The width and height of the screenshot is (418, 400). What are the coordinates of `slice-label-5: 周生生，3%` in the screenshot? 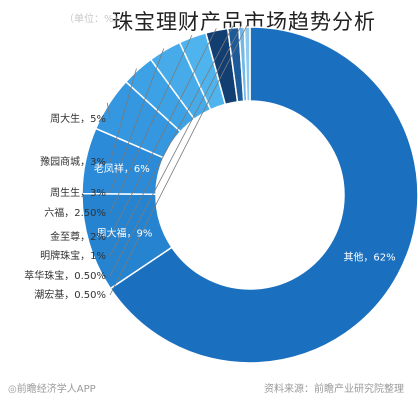 It's located at (78, 192).